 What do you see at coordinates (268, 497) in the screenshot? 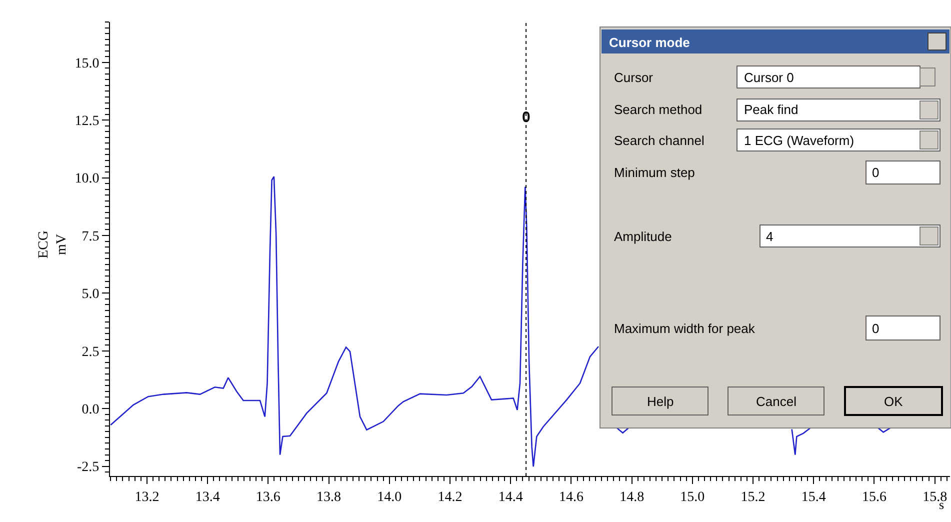
I see `x-tick-label: 13.6` at bounding box center [268, 497].